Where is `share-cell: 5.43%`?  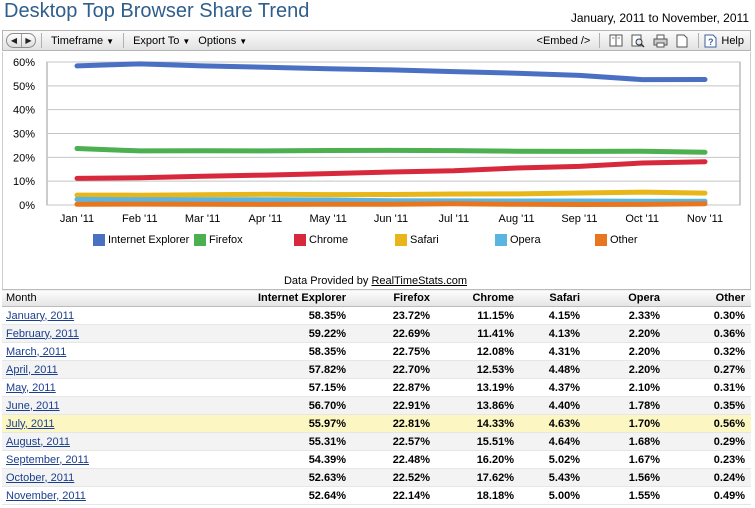
share-cell: 5.43% is located at coordinates (553, 477).